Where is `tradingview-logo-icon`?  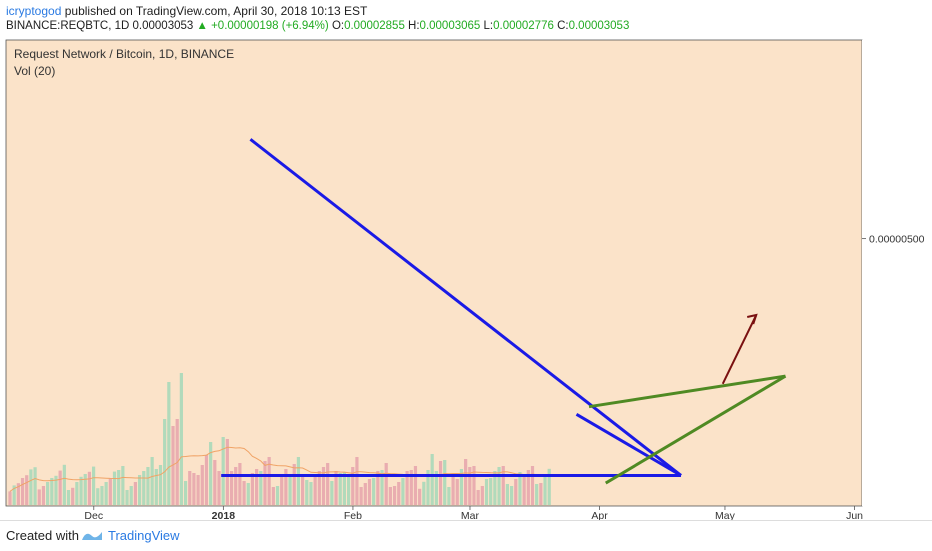 tradingview-logo-icon is located at coordinates (92, 538).